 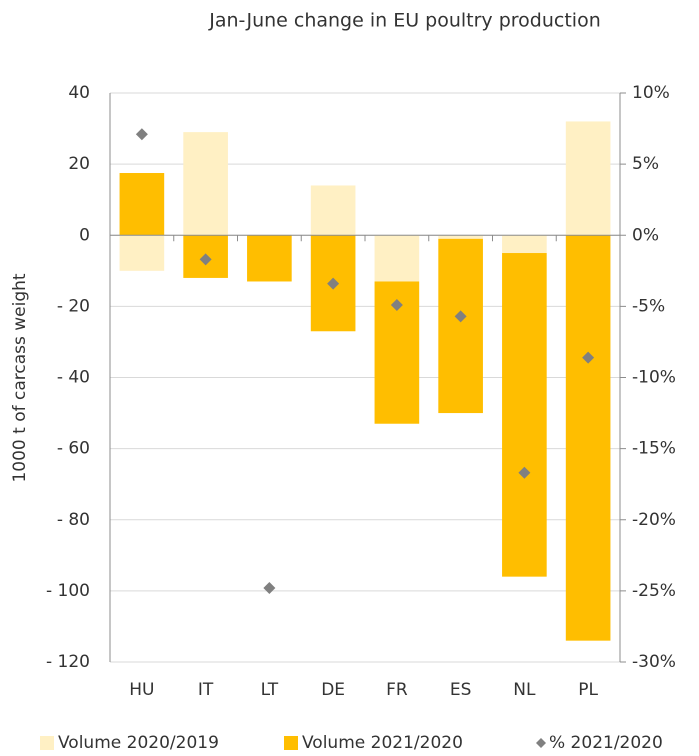 I want to click on y-tick-label: - 60, so click(x=73, y=449).